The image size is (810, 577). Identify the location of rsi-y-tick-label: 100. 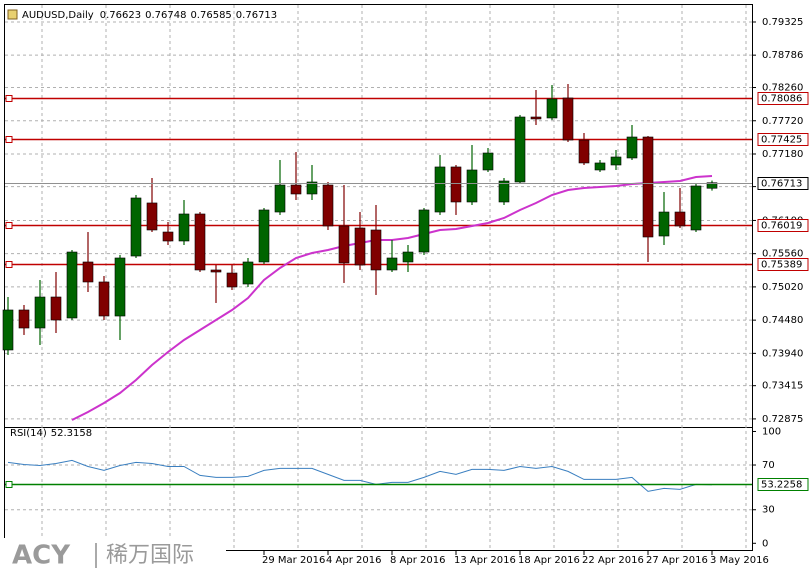
(771, 431).